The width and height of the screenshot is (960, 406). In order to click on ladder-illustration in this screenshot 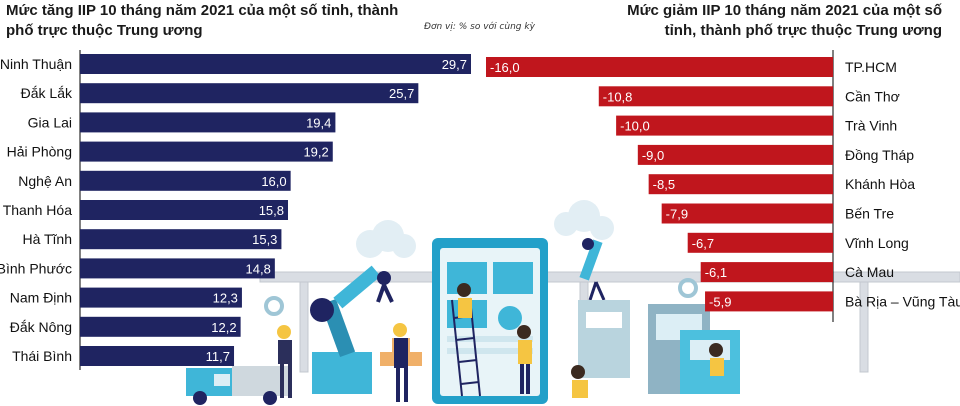, I will do `click(466, 347)`.